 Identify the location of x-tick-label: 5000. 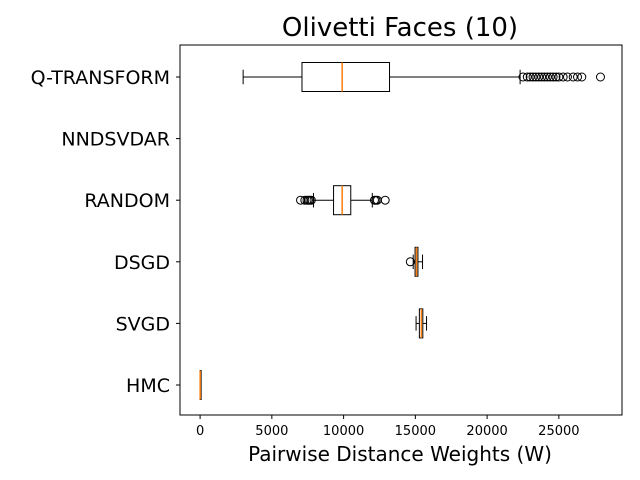
(271, 431).